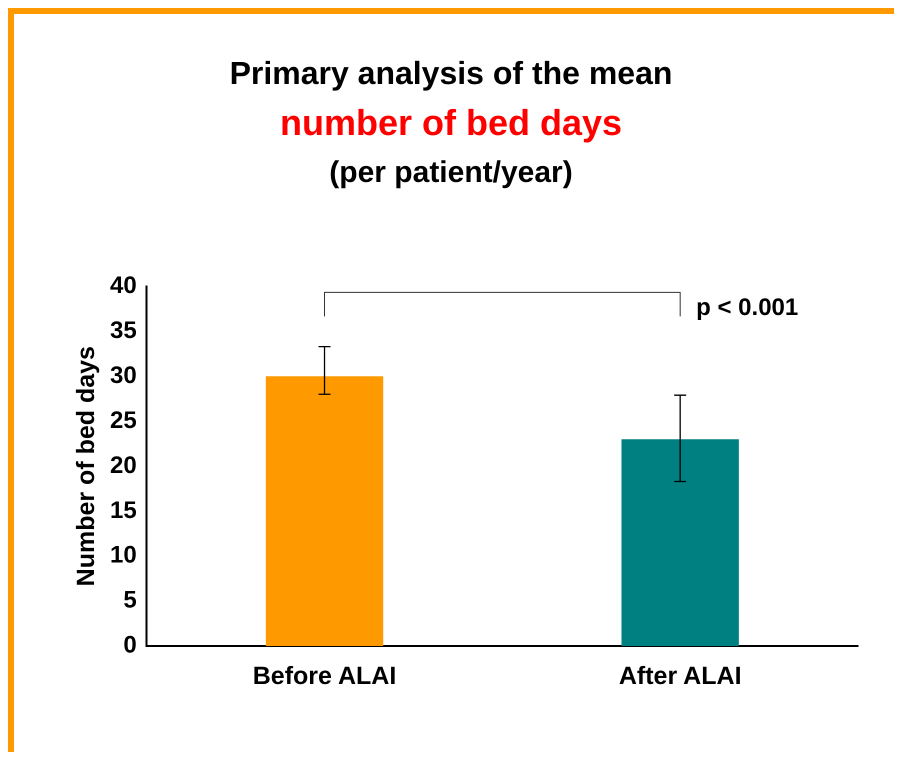 The width and height of the screenshot is (902, 761). What do you see at coordinates (130, 600) in the screenshot?
I see `y-tick-label: 5` at bounding box center [130, 600].